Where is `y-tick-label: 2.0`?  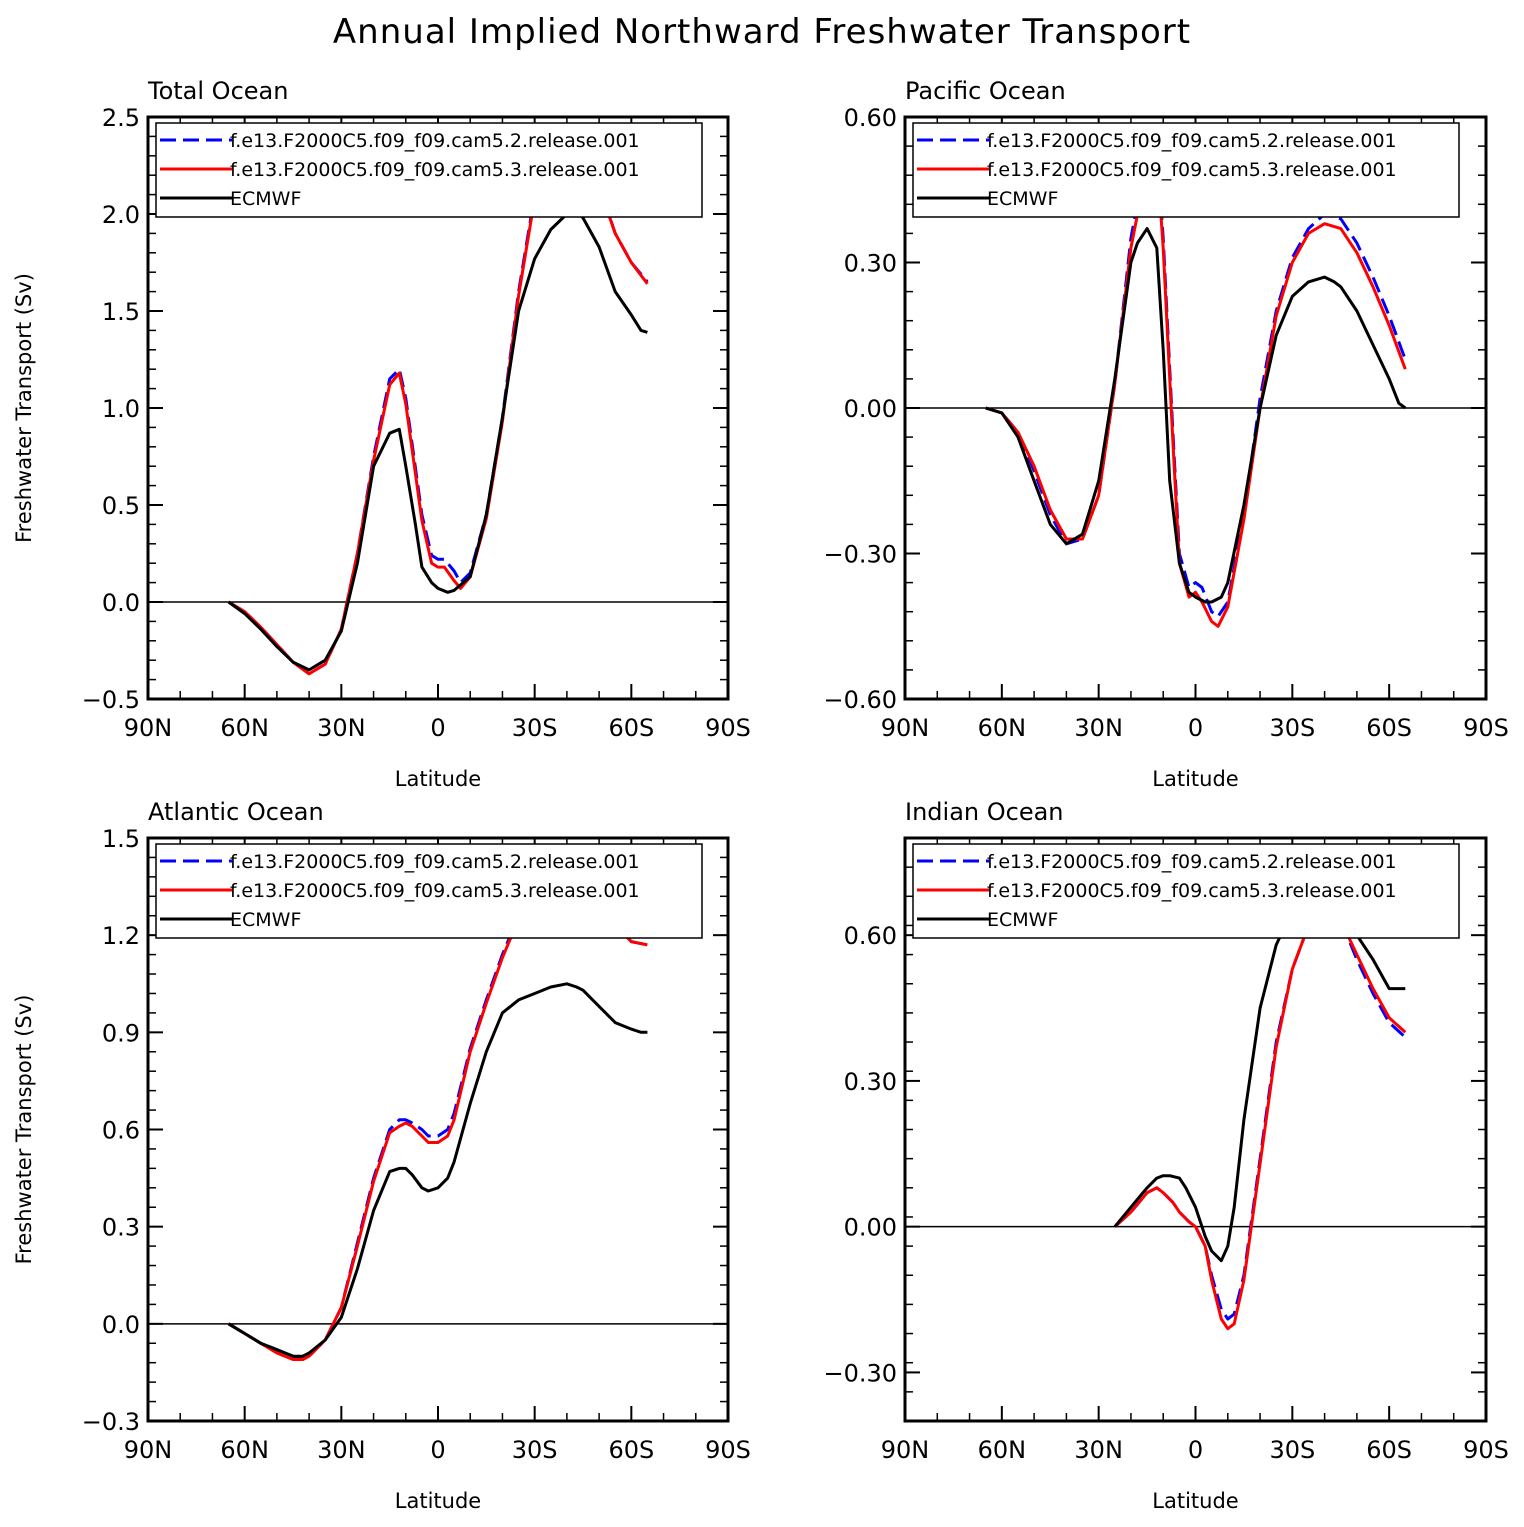 y-tick-label: 2.0 is located at coordinates (121, 215).